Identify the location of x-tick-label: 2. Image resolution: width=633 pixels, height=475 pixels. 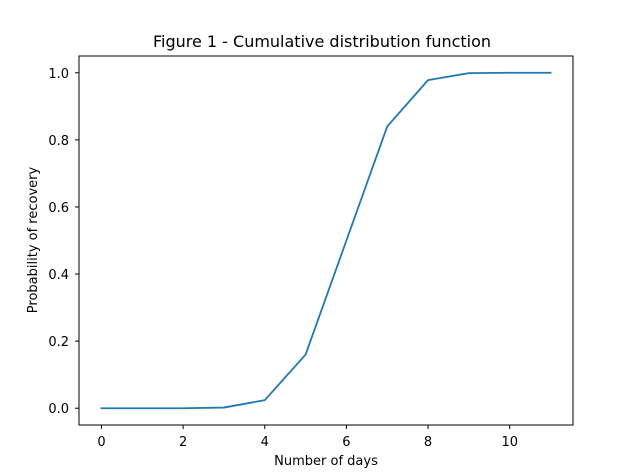
(183, 442).